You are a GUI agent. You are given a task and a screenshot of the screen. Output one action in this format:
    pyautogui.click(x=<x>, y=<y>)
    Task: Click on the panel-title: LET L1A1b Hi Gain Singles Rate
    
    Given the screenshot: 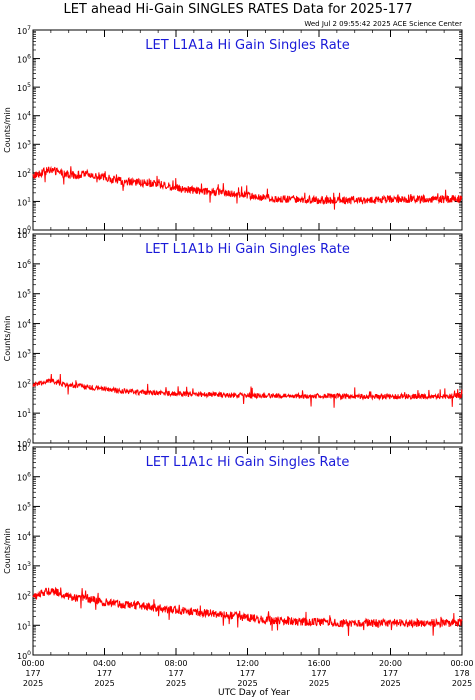 What is the action you would take?
    pyautogui.click(x=247, y=249)
    